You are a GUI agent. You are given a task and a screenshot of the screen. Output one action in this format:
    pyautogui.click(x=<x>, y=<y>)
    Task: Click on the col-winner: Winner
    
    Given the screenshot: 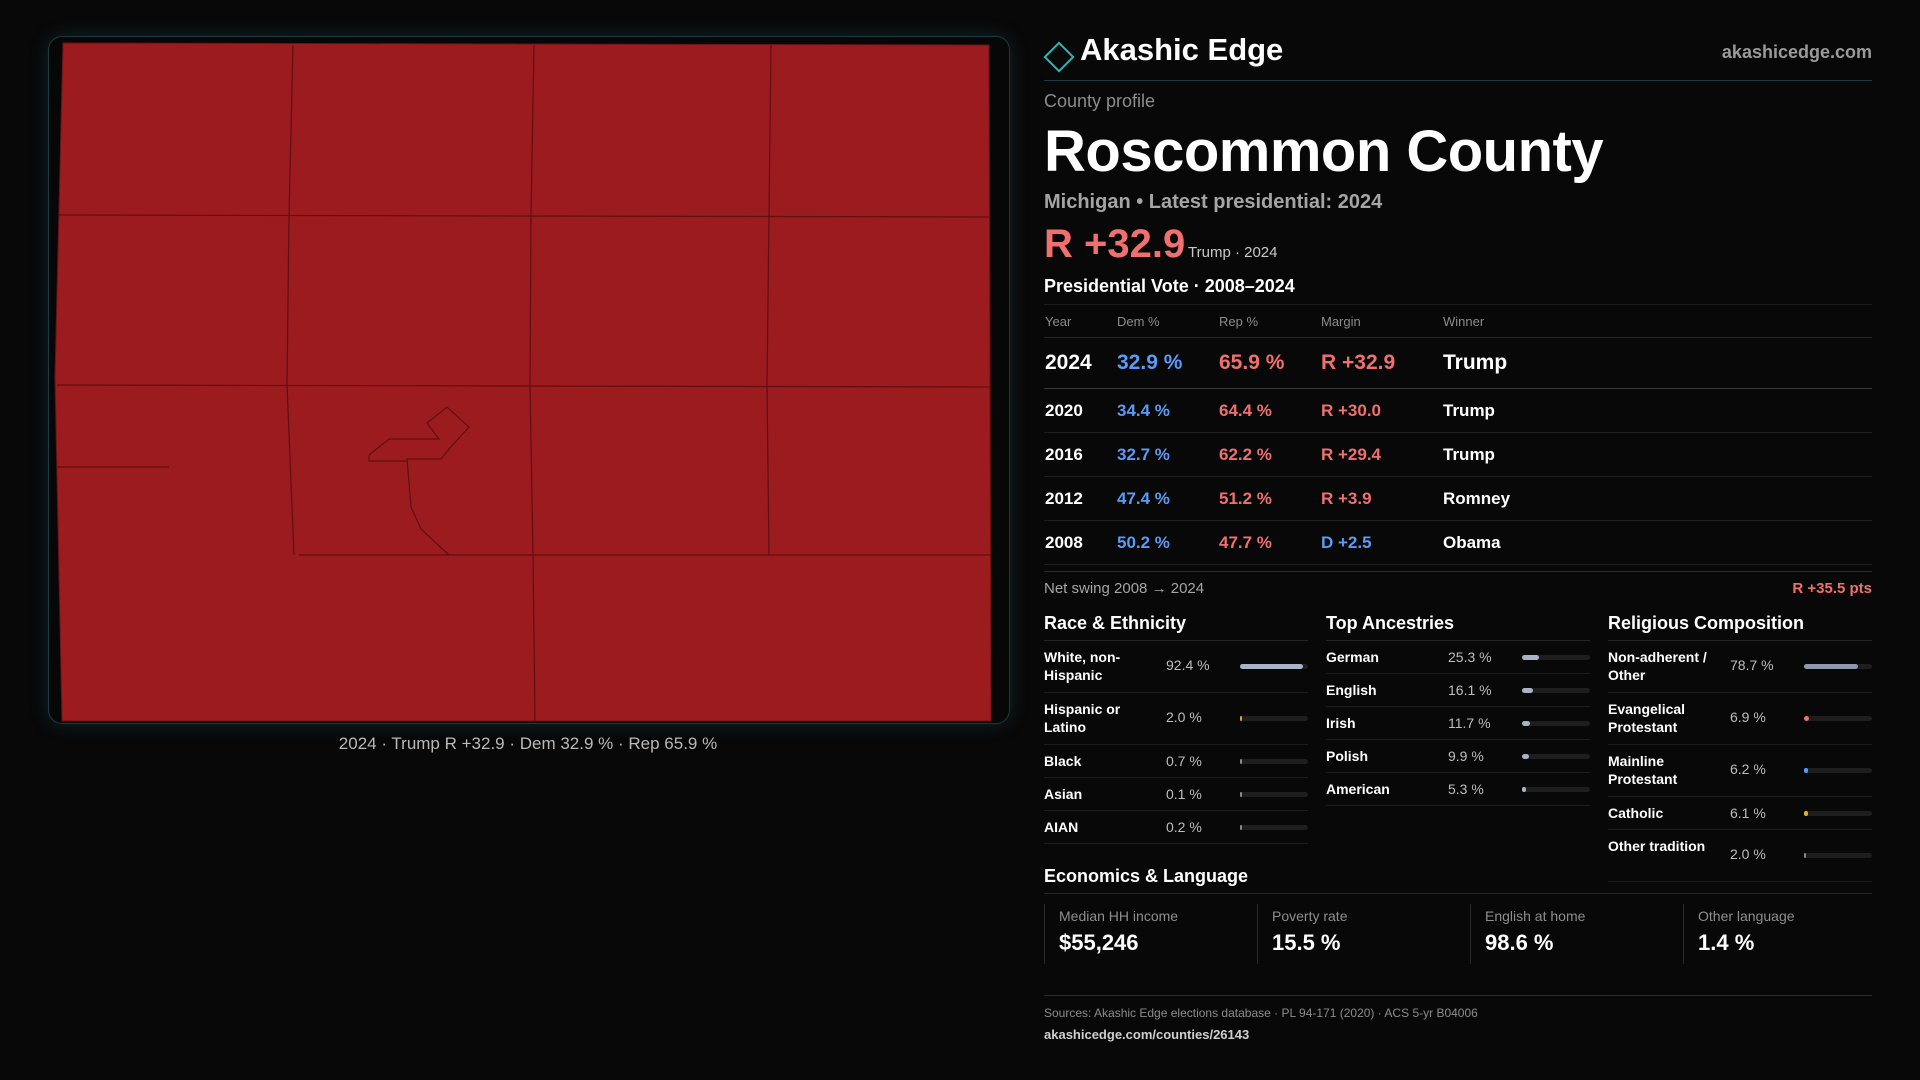 What is the action you would take?
    pyautogui.click(x=1657, y=321)
    